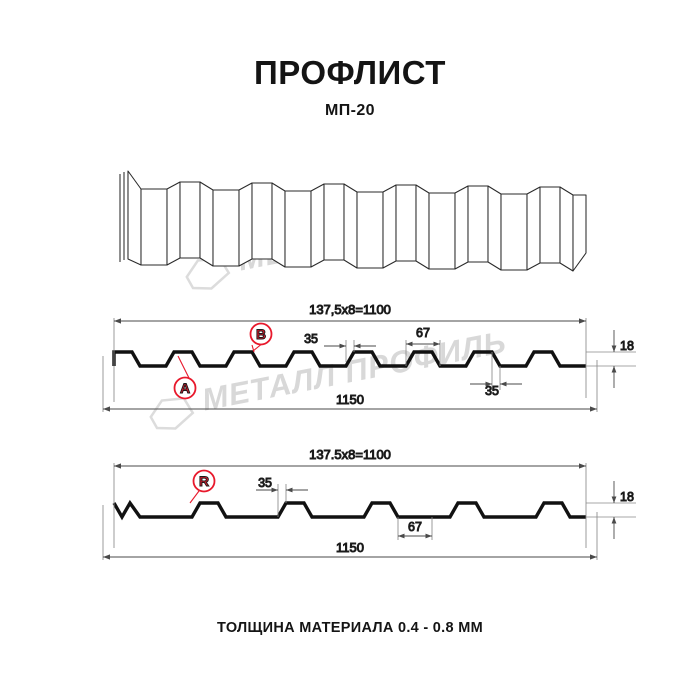  What do you see at coordinates (184, 368) in the screenshot?
I see `callout-a-leader` at bounding box center [184, 368].